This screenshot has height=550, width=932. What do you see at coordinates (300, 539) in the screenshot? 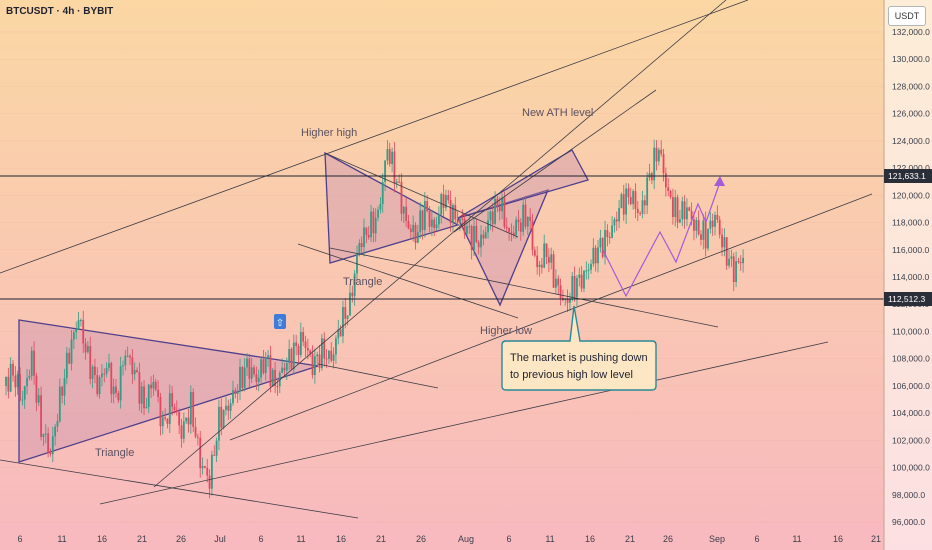
I see `time-tick-label: 11` at bounding box center [300, 539].